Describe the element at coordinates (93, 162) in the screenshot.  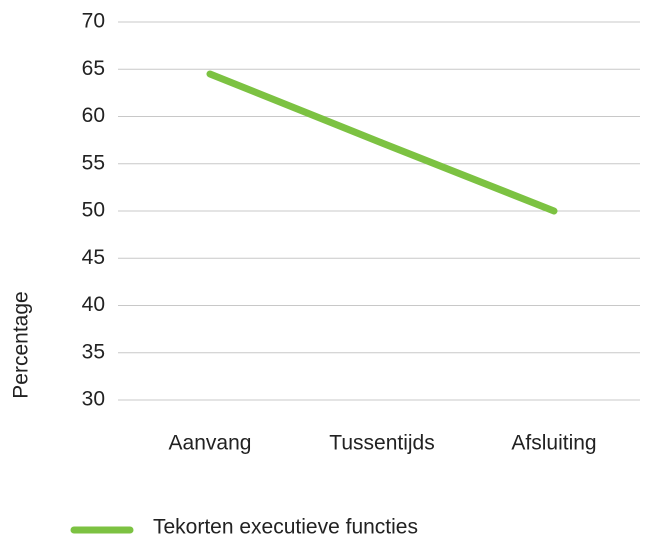
I see `y-tick-label: 55` at that location.